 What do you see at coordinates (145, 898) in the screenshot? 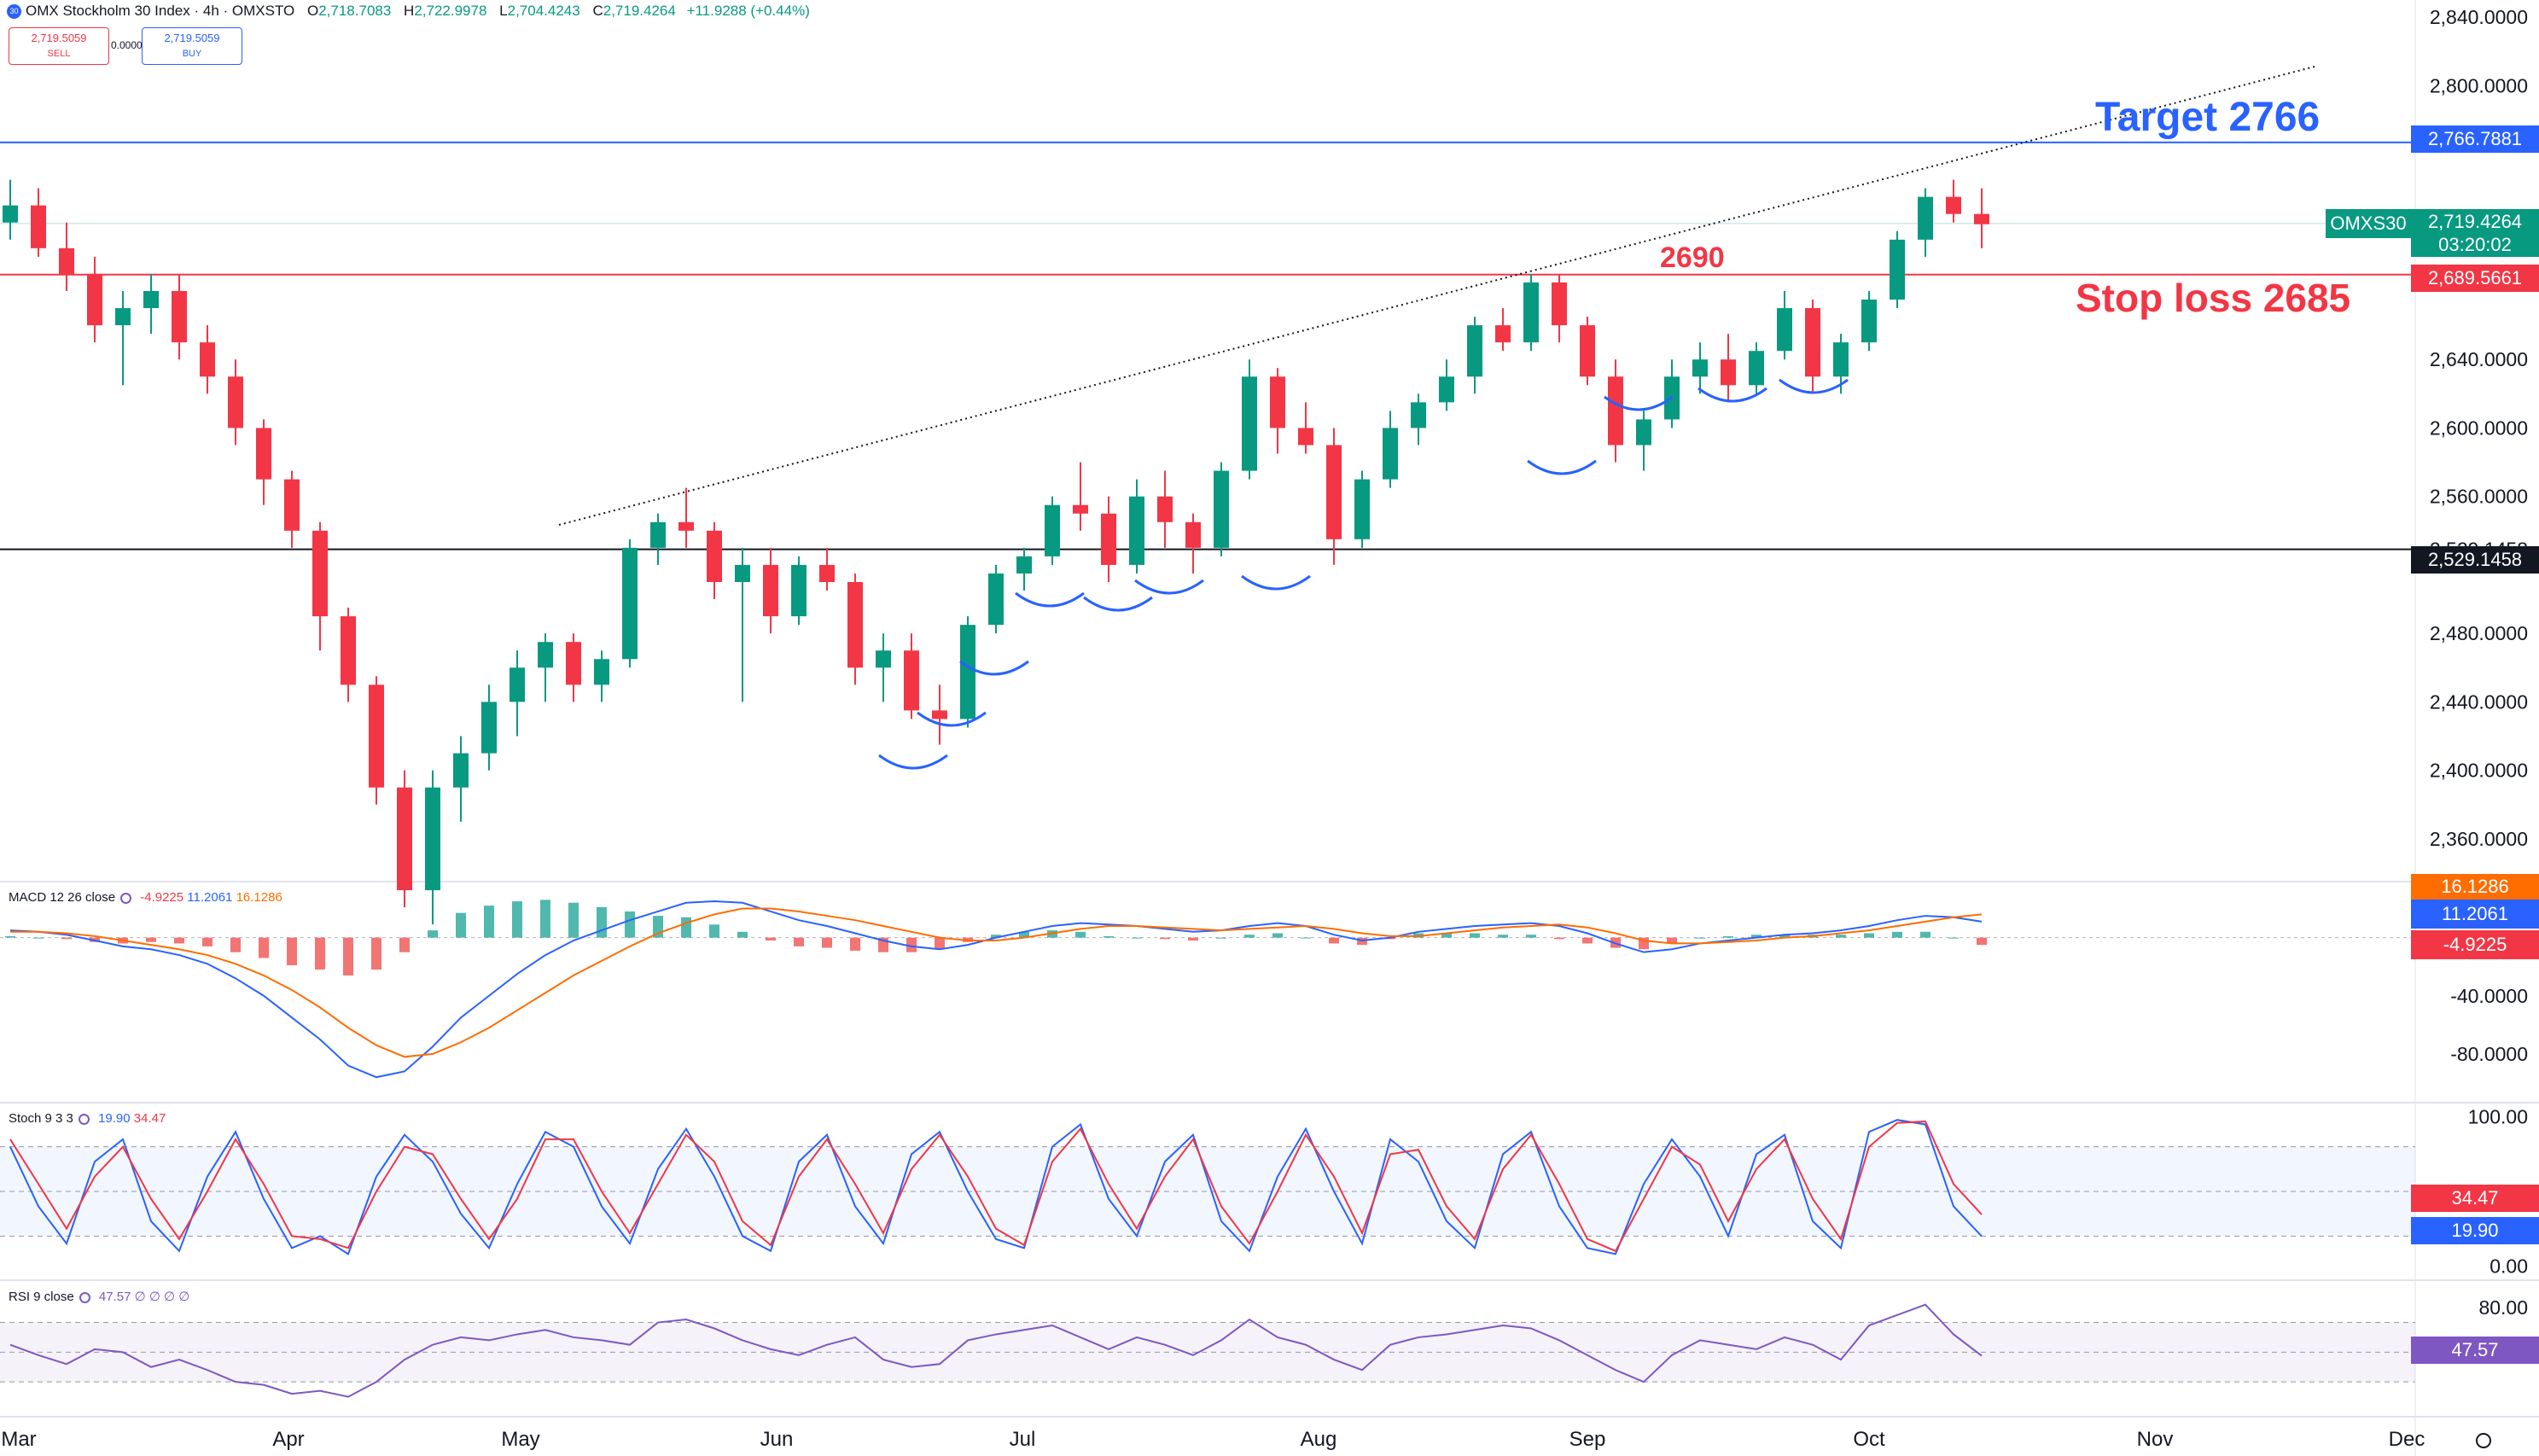
I see `macd-legend: MACD 12 26 close -4.9225 11.2061 16.1286` at bounding box center [145, 898].